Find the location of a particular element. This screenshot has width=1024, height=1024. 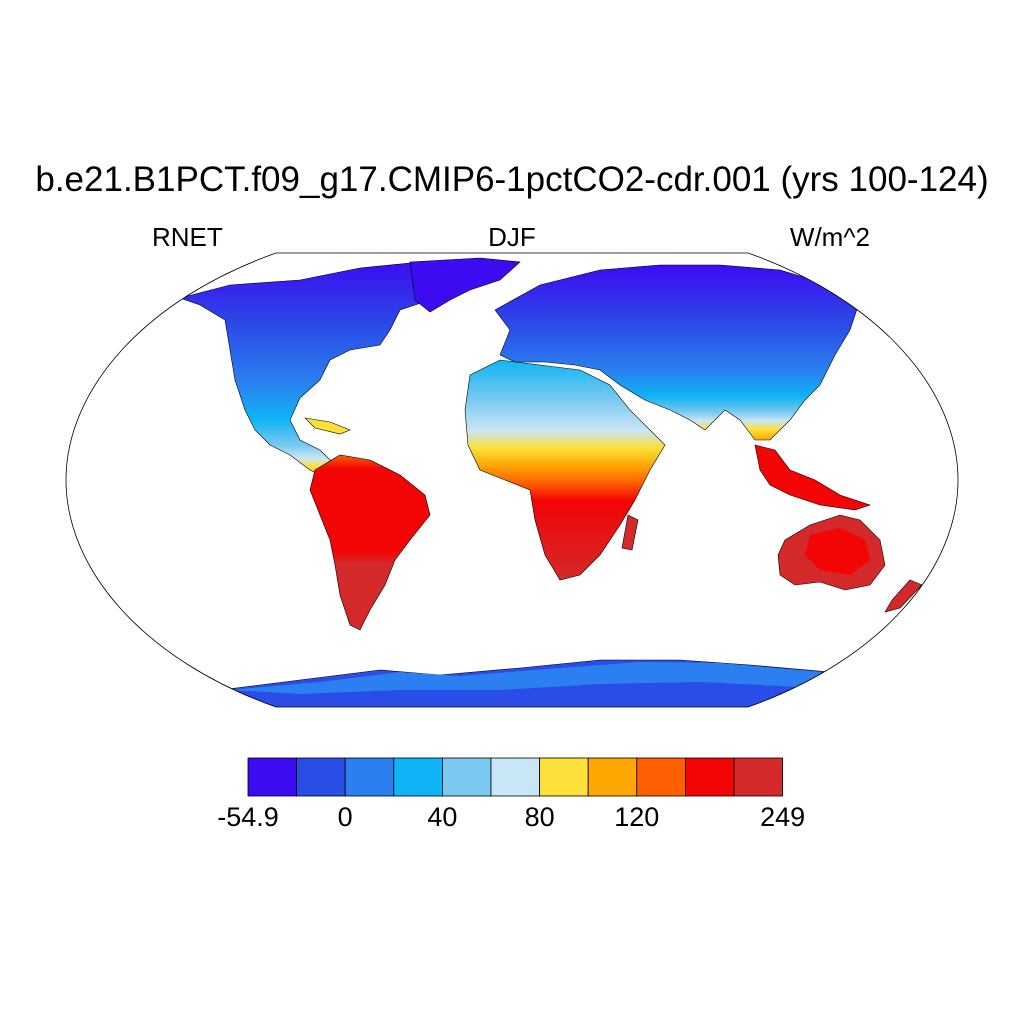

caribbean is located at coordinates (327, 426).